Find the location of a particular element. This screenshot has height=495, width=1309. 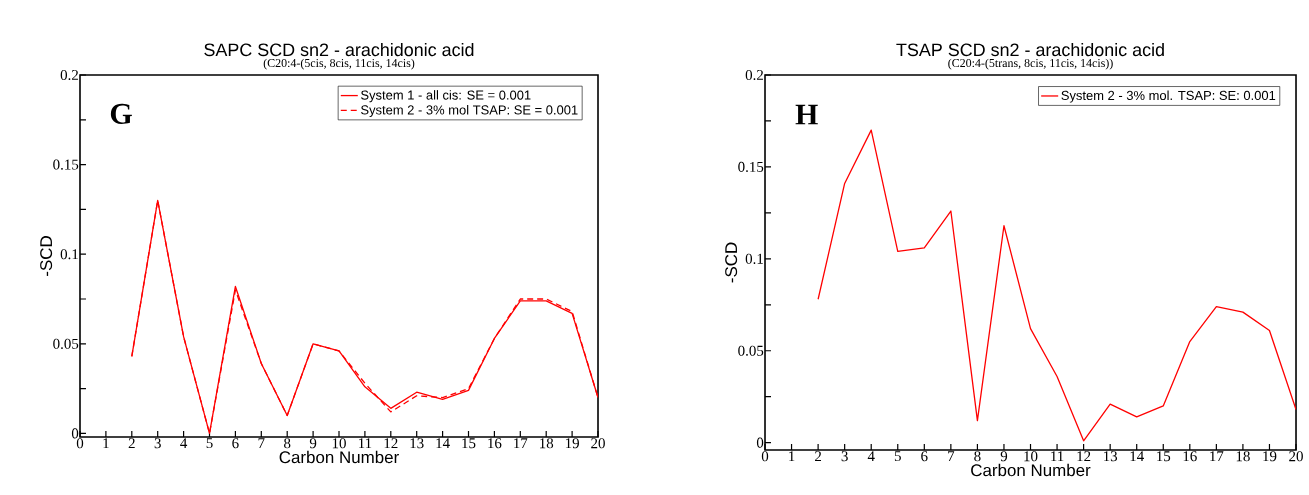

legend-label: System 2 - 3% mol TSAP: SE = 0.001 is located at coordinates (469, 111).